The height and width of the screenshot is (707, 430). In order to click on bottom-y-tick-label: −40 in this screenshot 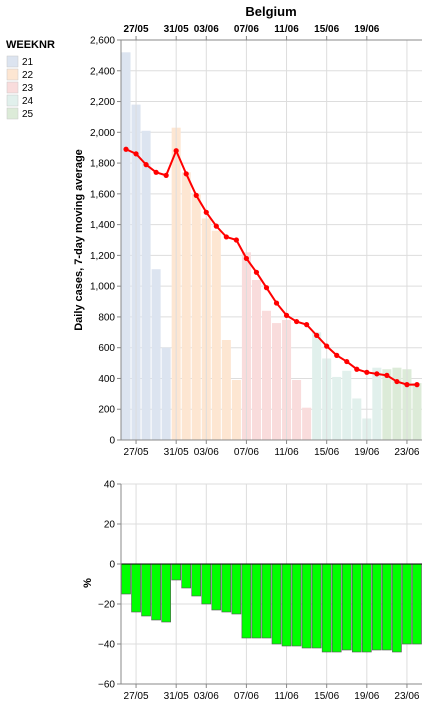, I will do `click(106, 645)`.